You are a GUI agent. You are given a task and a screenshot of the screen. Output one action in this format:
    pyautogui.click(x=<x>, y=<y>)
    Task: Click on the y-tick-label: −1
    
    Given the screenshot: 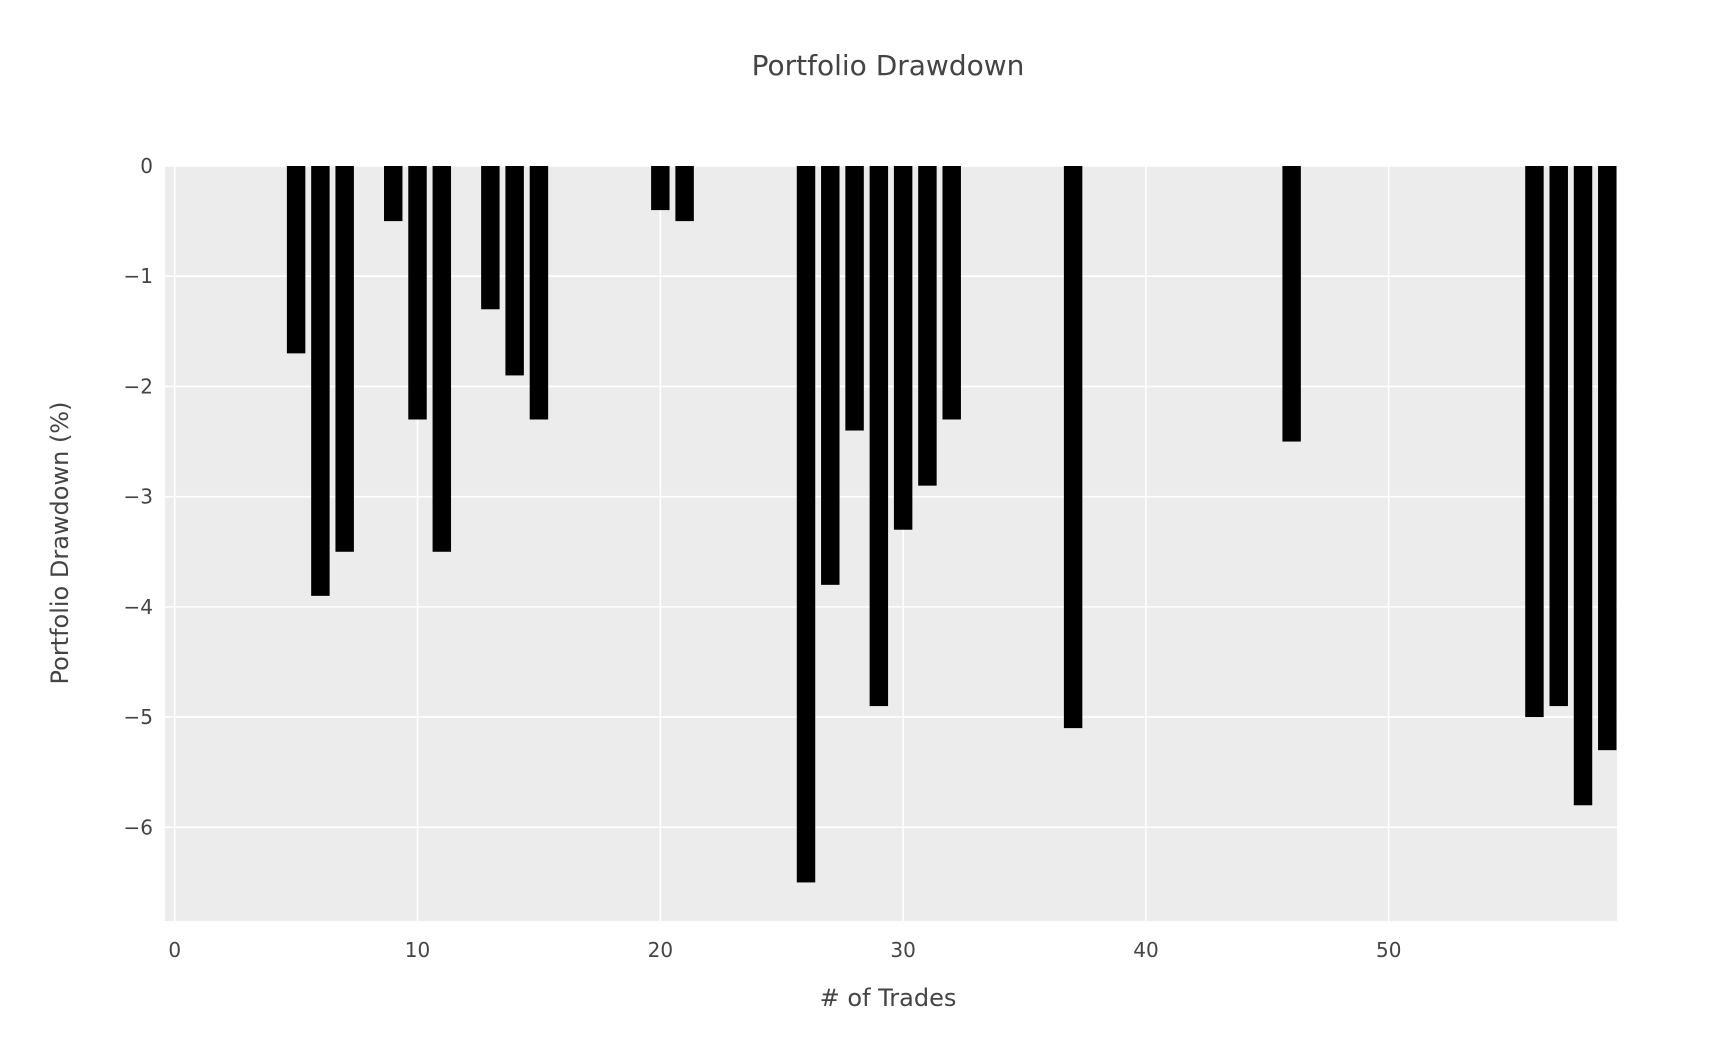 What is the action you would take?
    pyautogui.click(x=138, y=276)
    